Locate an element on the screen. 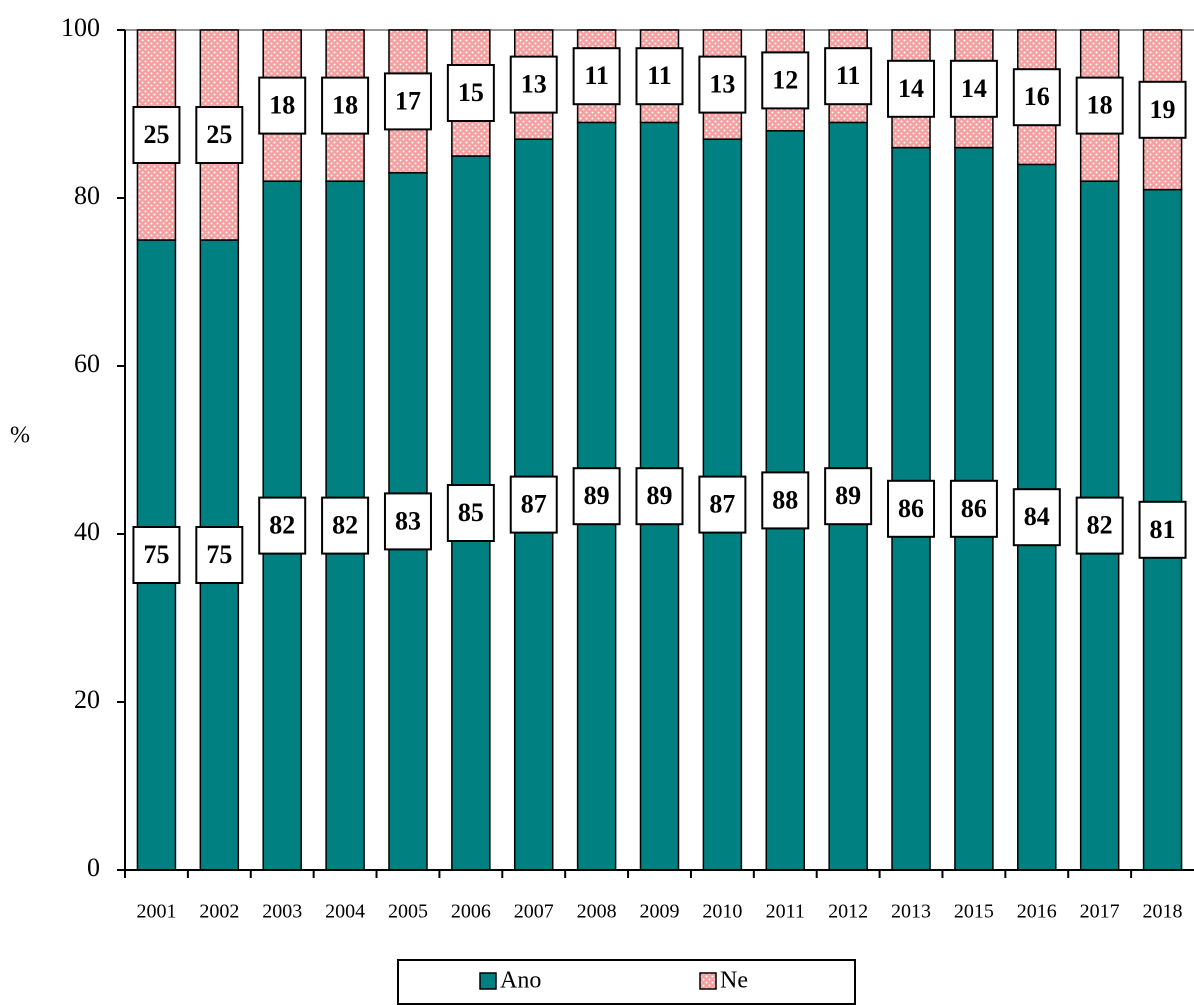 This screenshot has width=1194, height=1005. x-tick-label: 2017 is located at coordinates (1100, 912).